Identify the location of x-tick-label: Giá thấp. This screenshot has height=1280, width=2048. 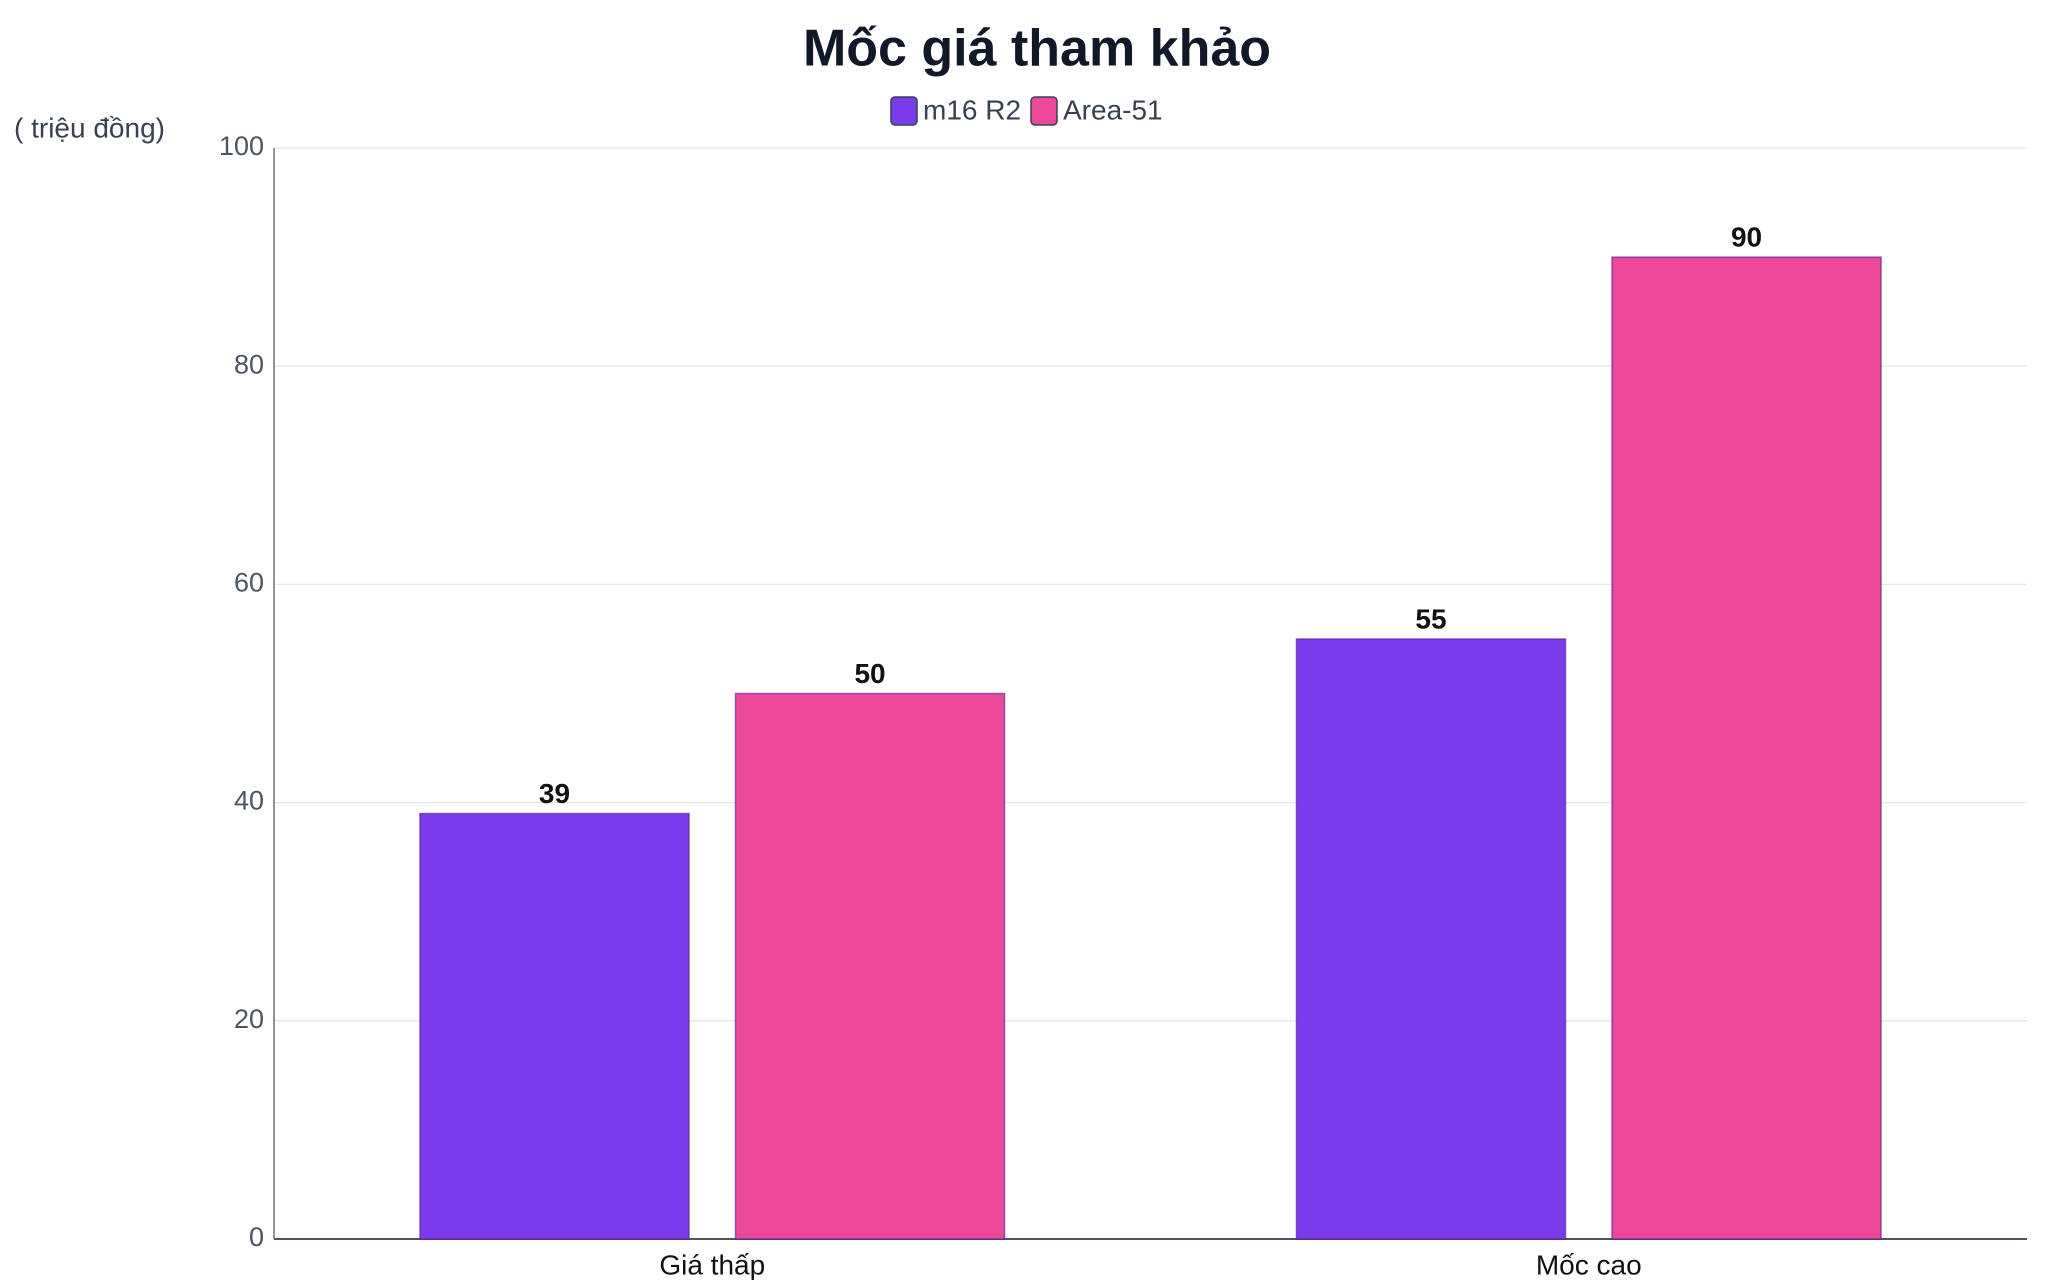
(712, 1264).